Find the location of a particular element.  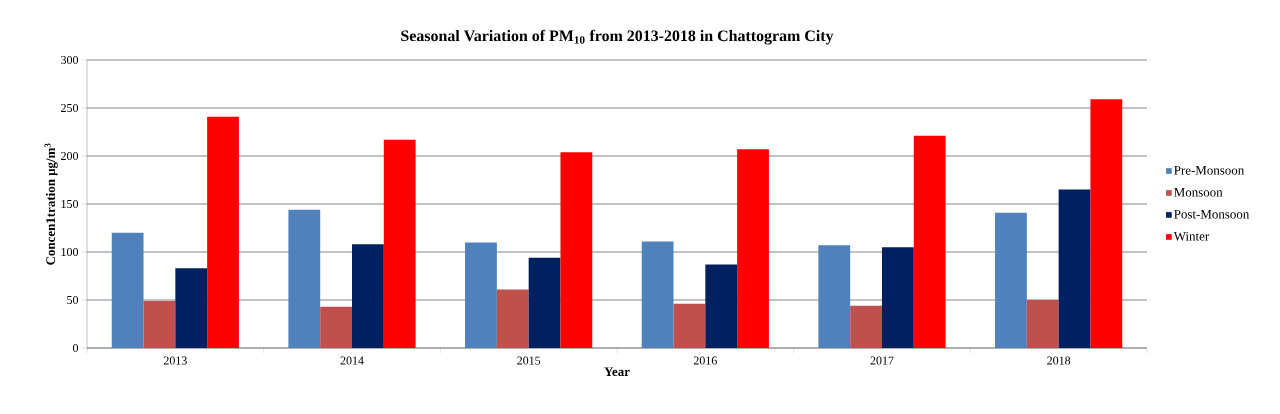

chart-title: Seasonal Variation of PM$_{10}$ from 2013-2018 in Chattogram City is located at coordinates (617, 37).